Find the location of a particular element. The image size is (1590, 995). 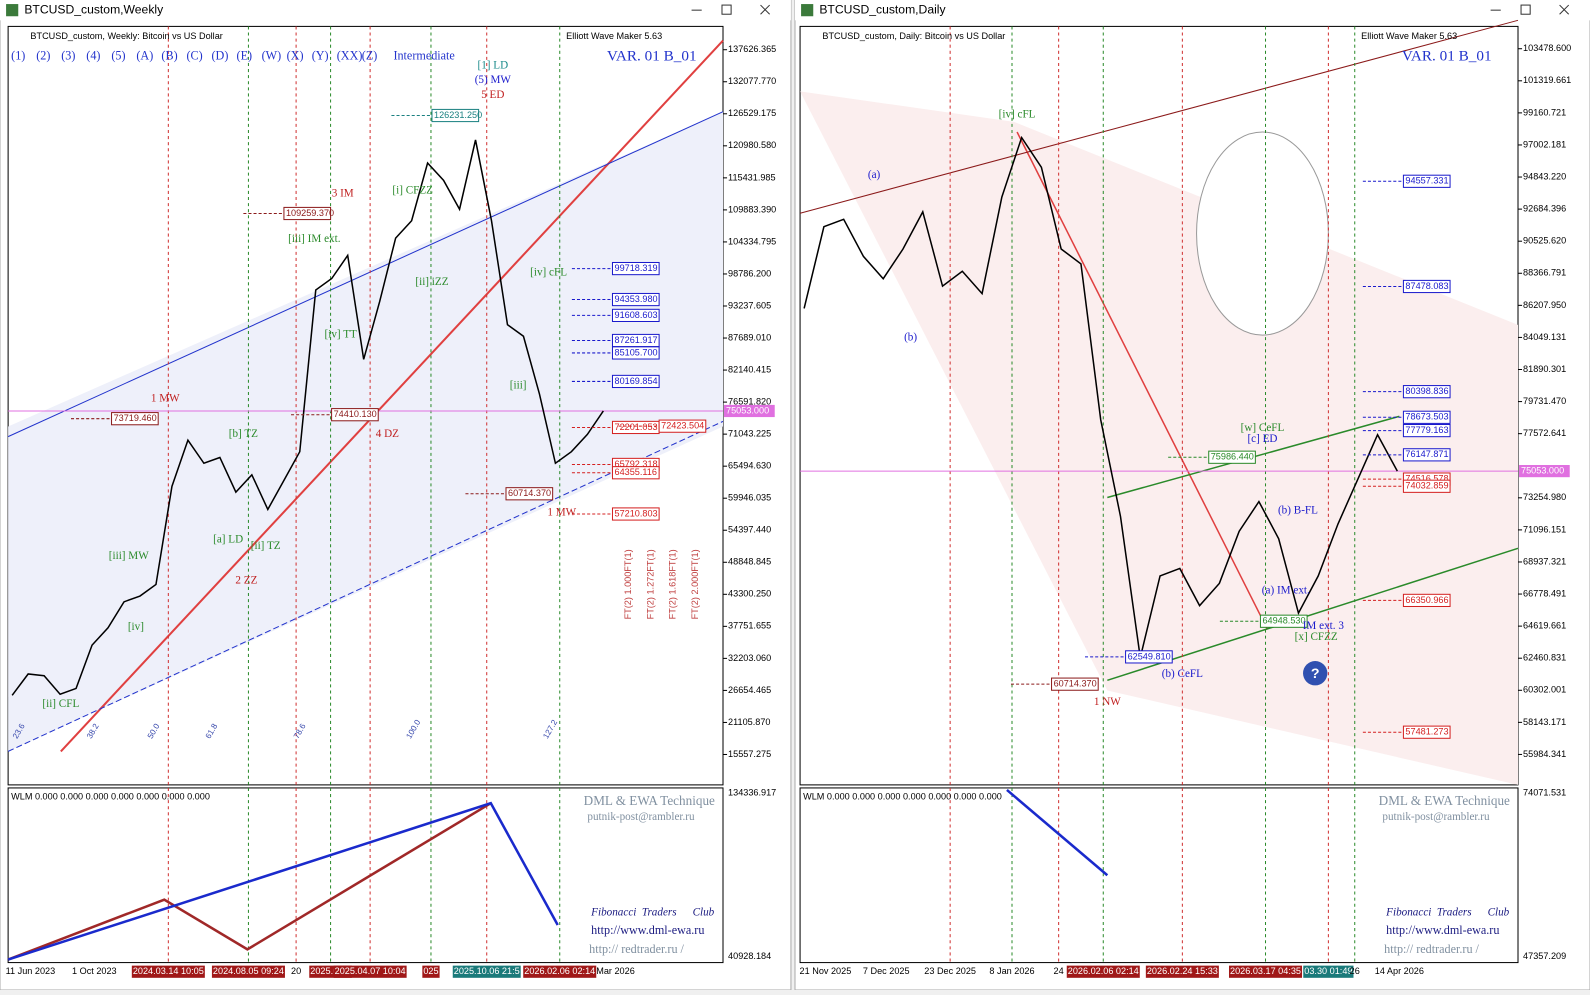

x-tick-label: 26 is located at coordinates (1355, 971).